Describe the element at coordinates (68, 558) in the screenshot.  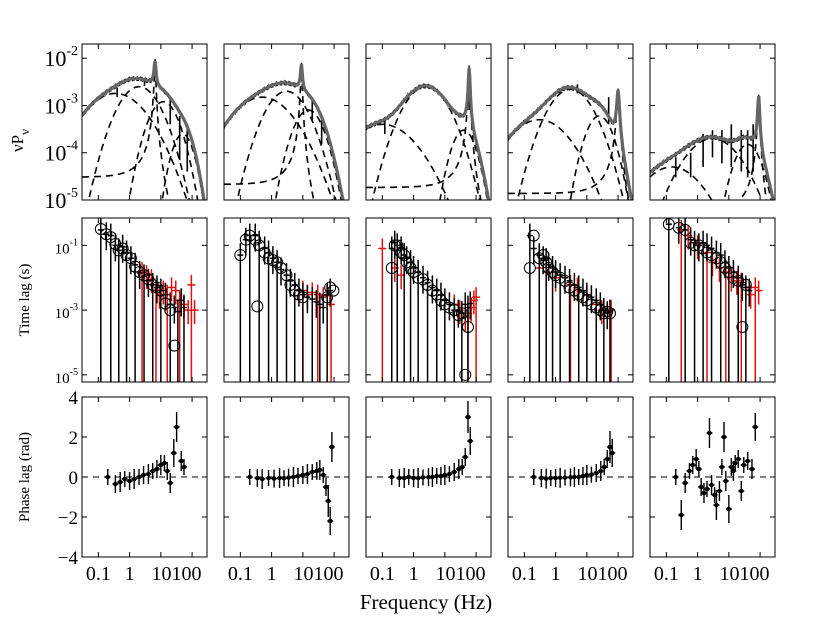
I see `y-tick-label: −4` at that location.